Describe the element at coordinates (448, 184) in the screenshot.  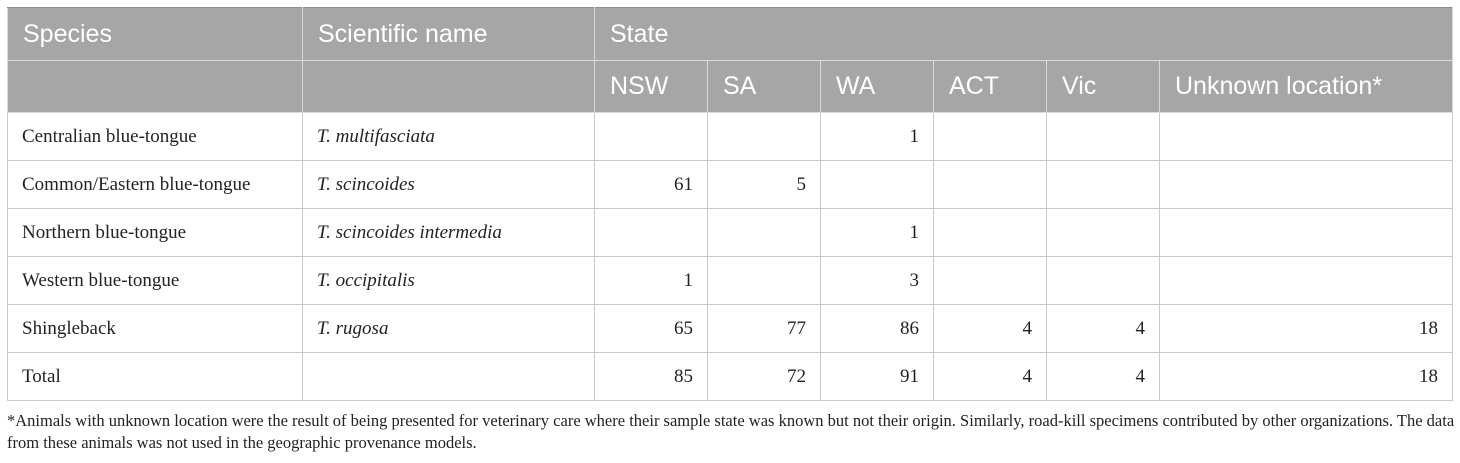
I see `scientific-name-cell: T. scincoides` at that location.